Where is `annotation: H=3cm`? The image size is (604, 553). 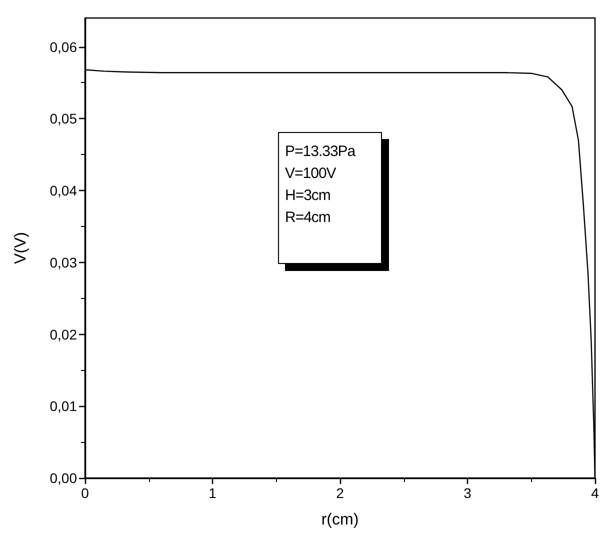
annotation: H=3cm is located at coordinates (308, 196).